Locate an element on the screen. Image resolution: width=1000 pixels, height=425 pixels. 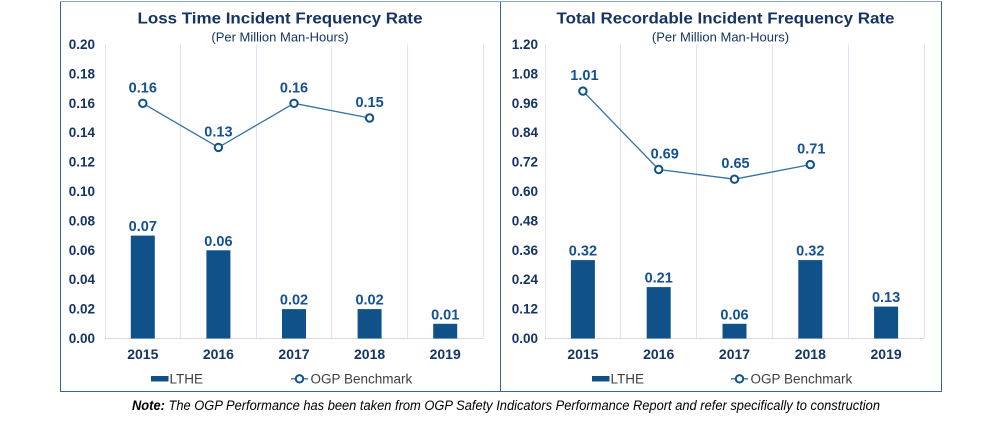
svg-text: 0.84 is located at coordinates (525, 132).